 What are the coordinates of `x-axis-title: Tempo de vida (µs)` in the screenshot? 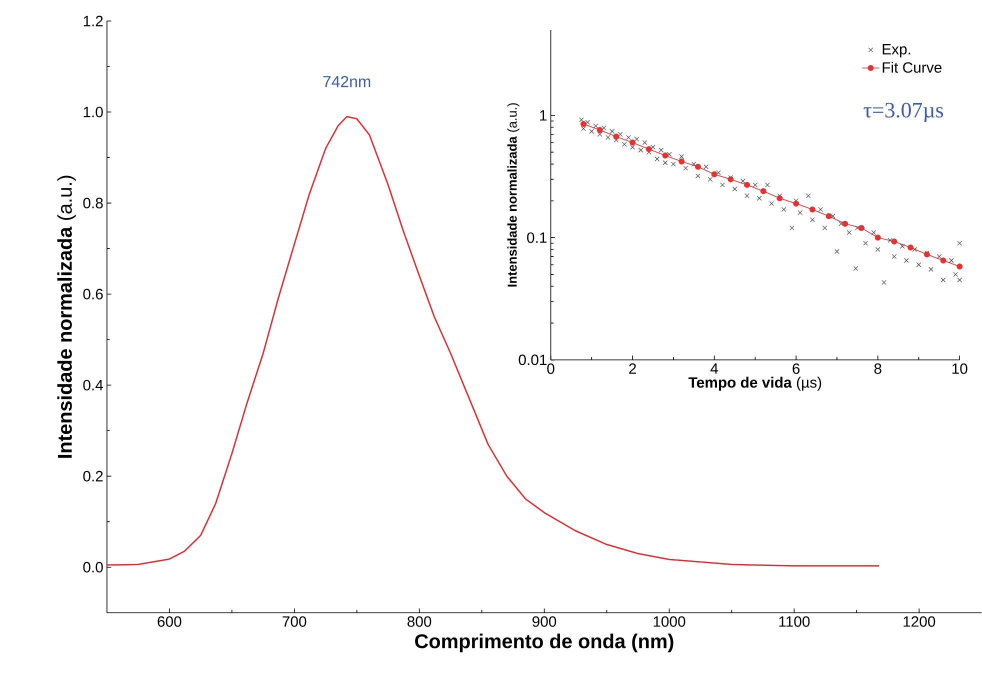 It's located at (755, 383).